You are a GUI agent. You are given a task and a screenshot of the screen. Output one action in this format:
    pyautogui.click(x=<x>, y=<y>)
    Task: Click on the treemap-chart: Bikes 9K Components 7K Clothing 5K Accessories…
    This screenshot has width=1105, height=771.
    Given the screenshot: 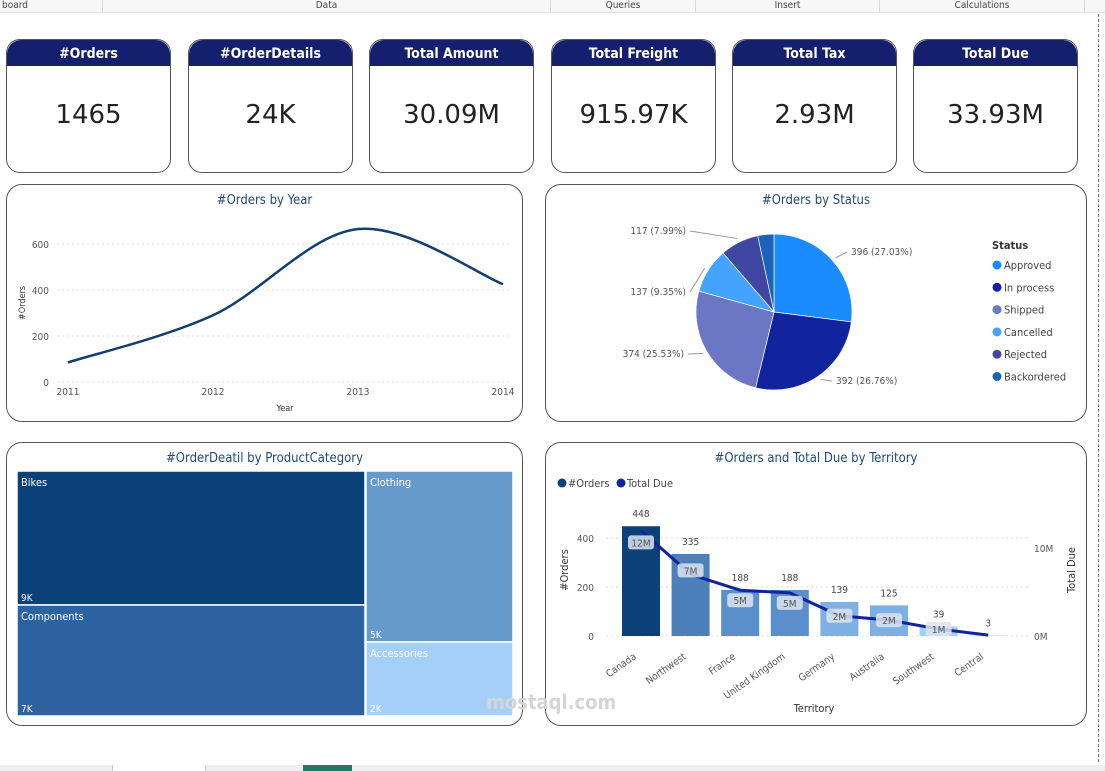 What is the action you would take?
    pyautogui.click(x=265, y=593)
    